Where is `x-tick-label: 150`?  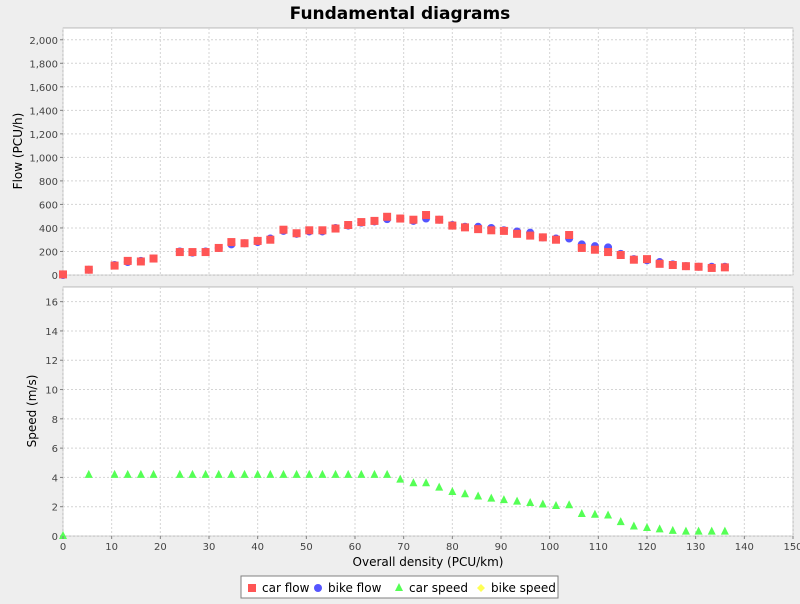 x-tick-label: 150 is located at coordinates (791, 547).